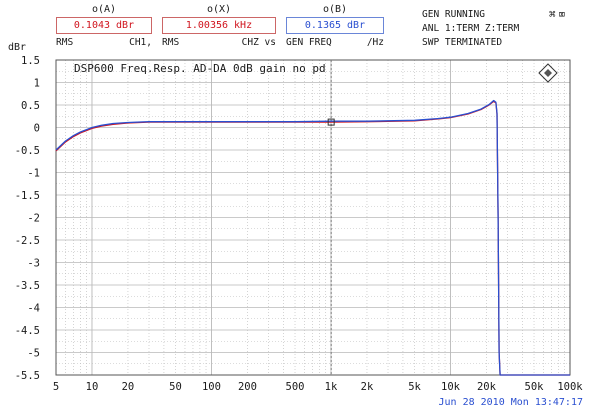 The width and height of the screenshot is (589, 410). Describe the element at coordinates (462, 42) in the screenshot. I see `status-line-sweep: SWP TERMINATED` at that location.